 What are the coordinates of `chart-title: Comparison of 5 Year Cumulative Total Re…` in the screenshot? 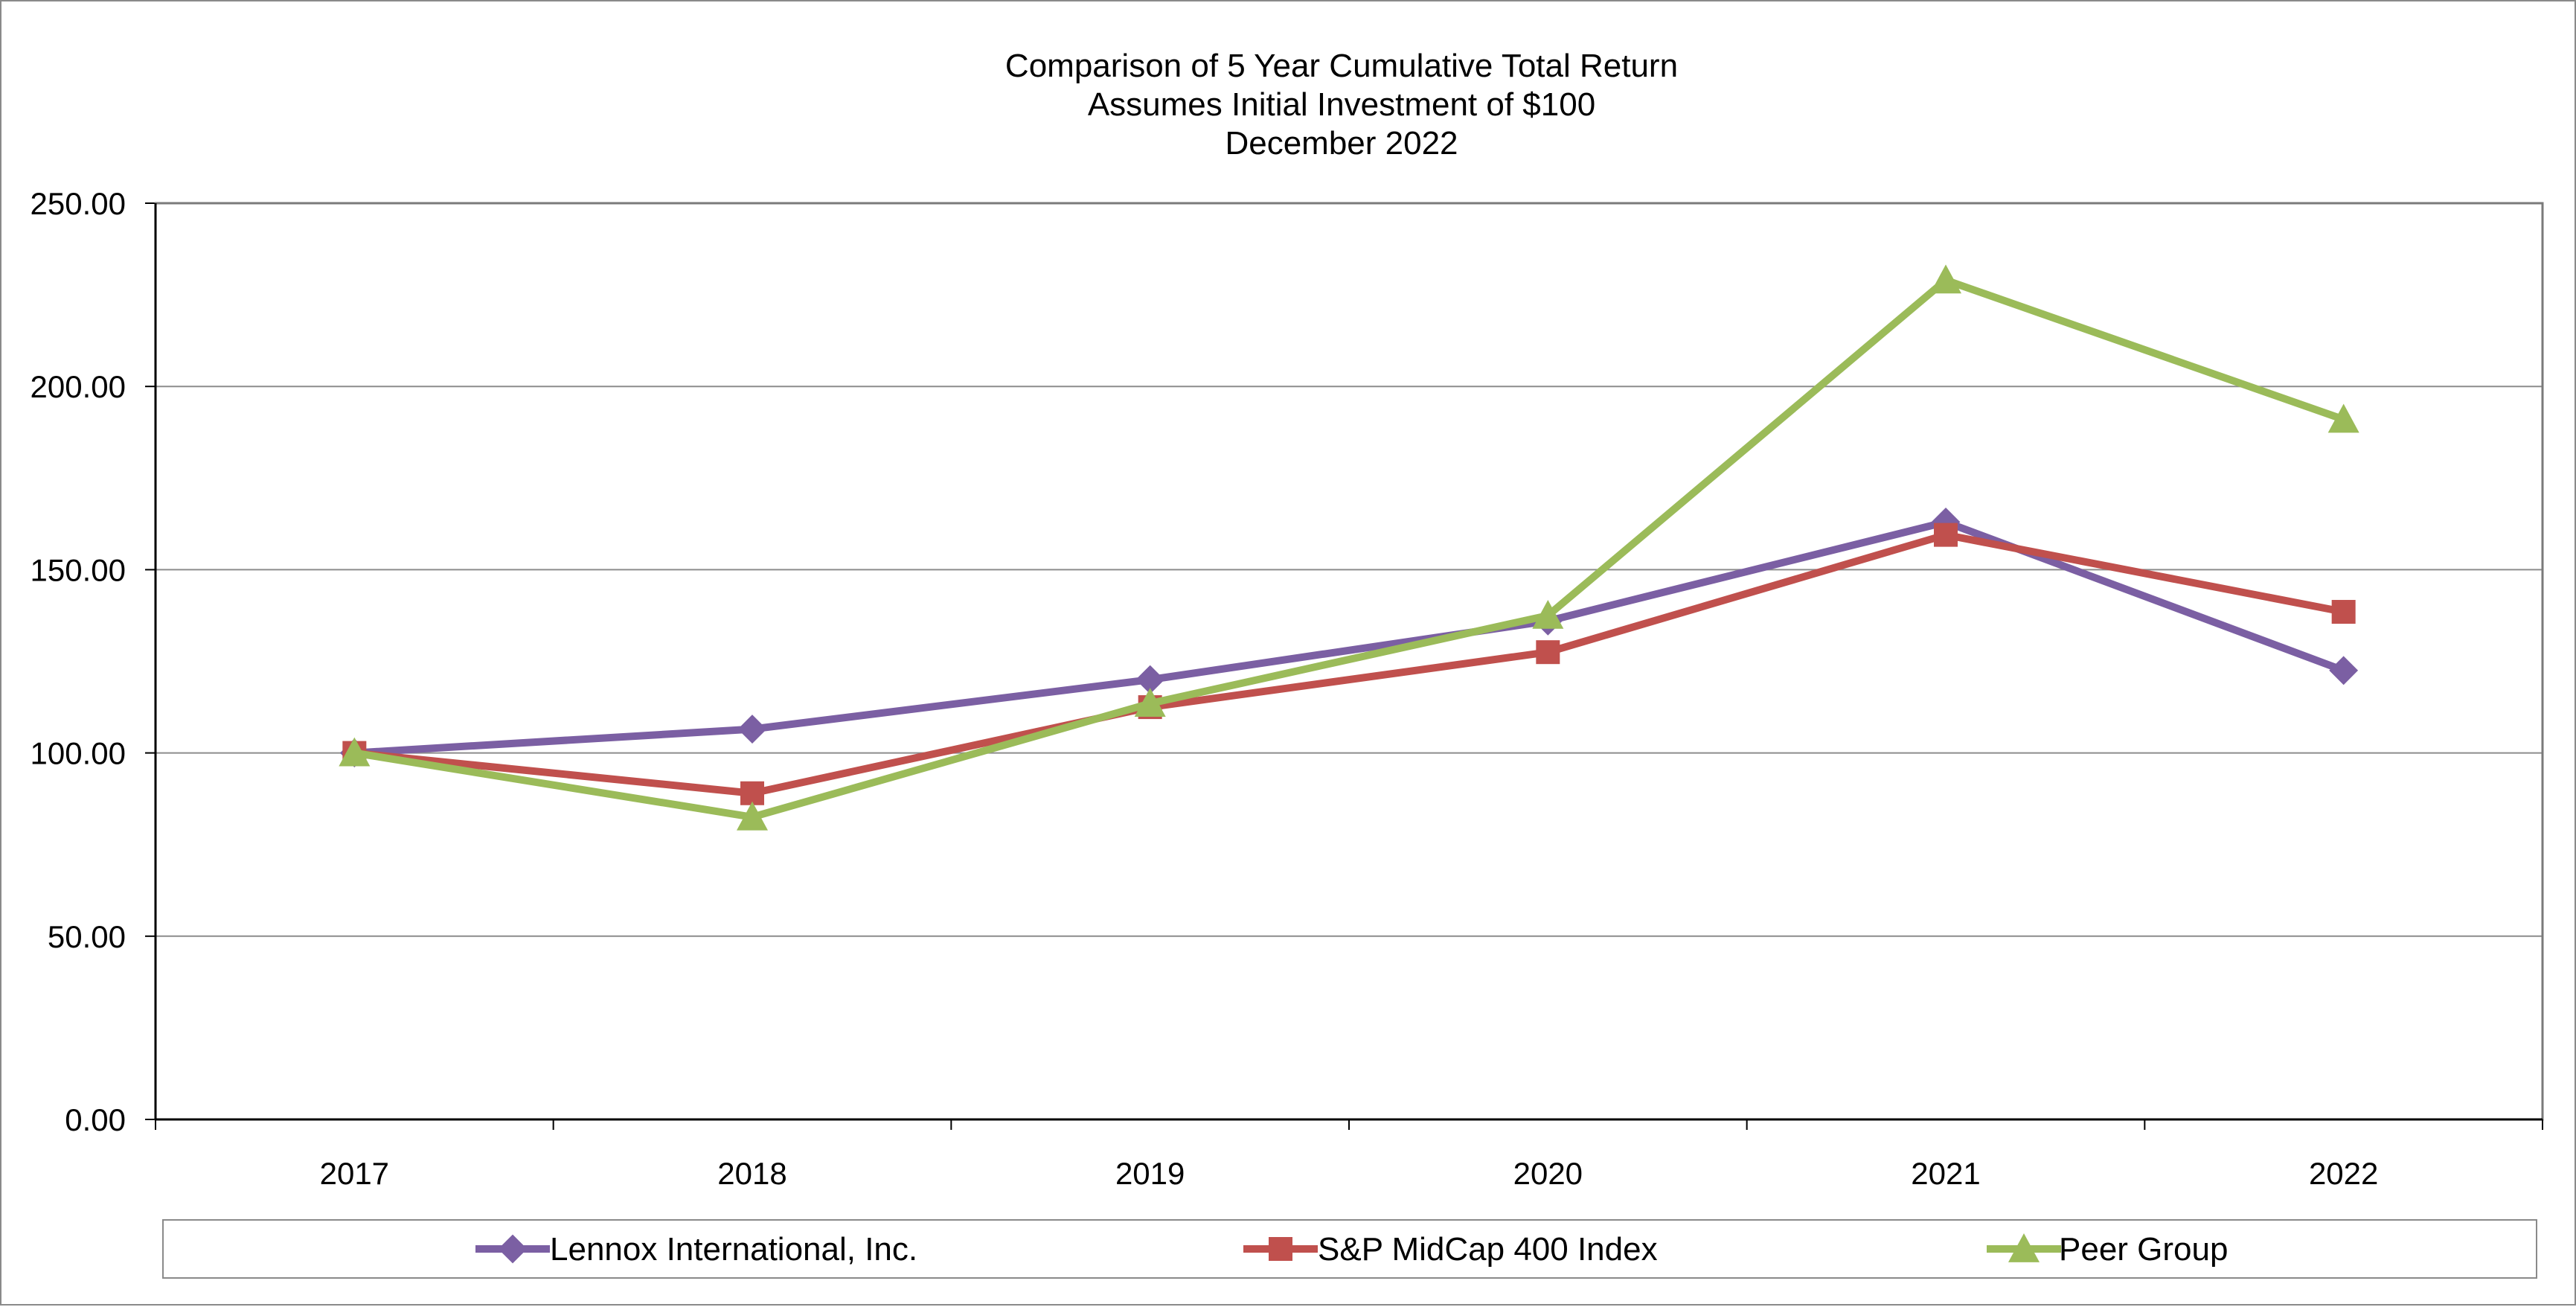 It's located at (1342, 105).